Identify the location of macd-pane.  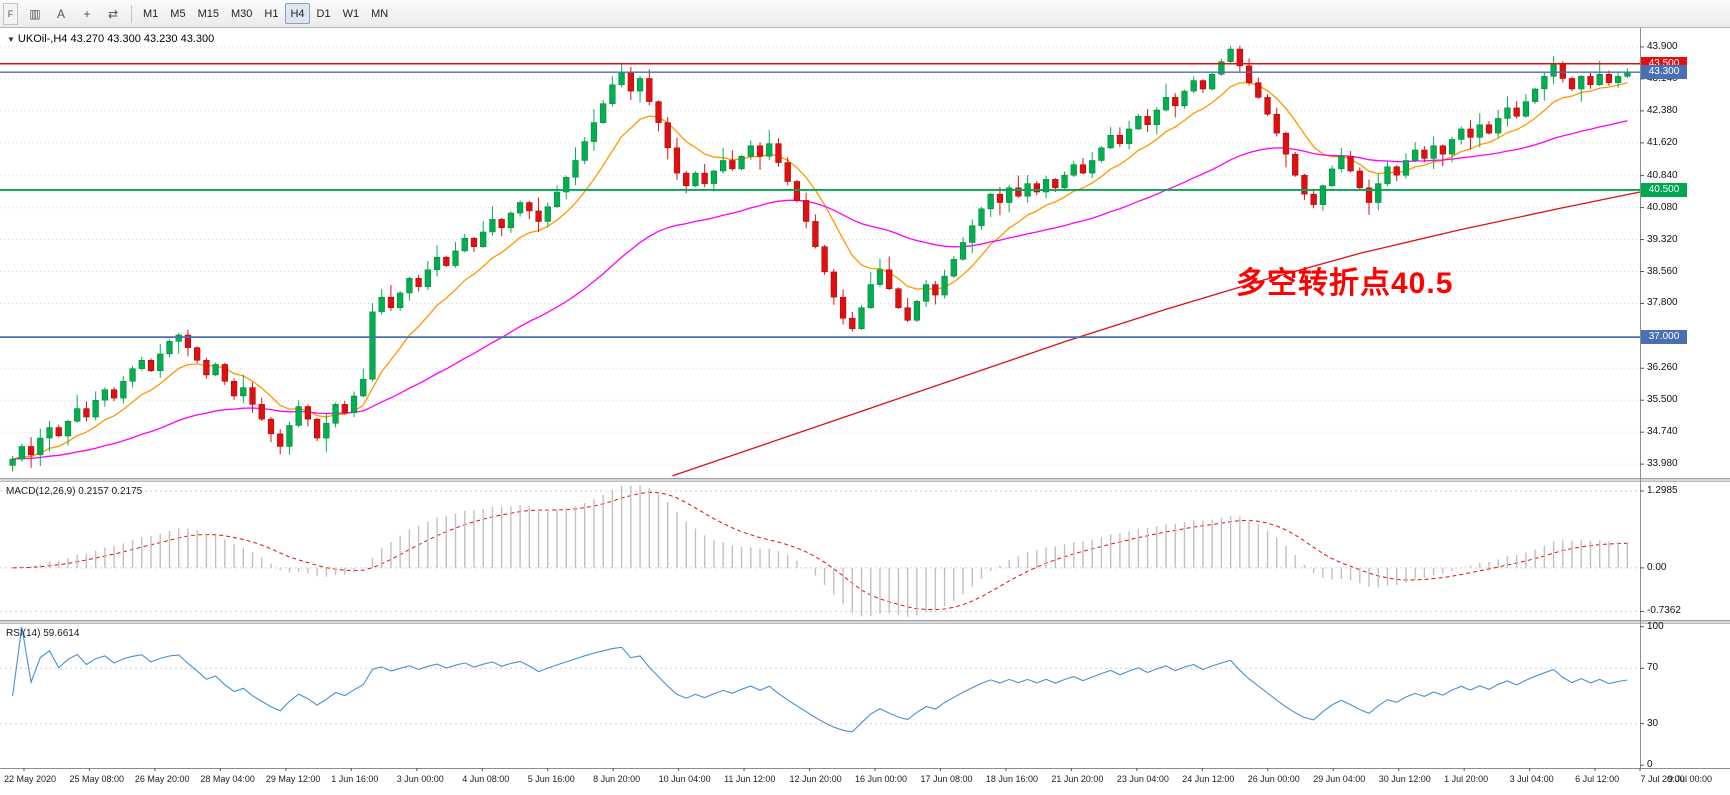
(822, 551).